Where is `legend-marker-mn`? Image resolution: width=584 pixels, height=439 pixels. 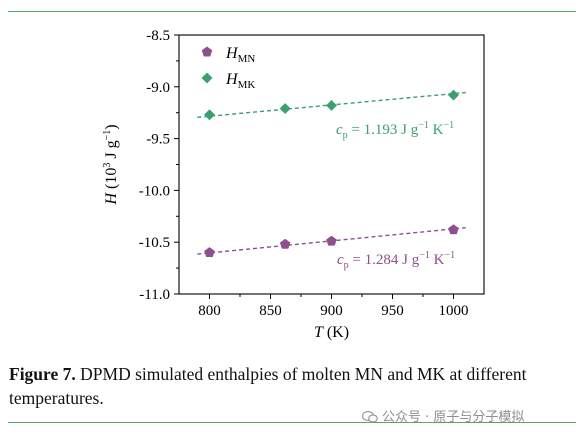
legend-marker-mn is located at coordinates (207, 51).